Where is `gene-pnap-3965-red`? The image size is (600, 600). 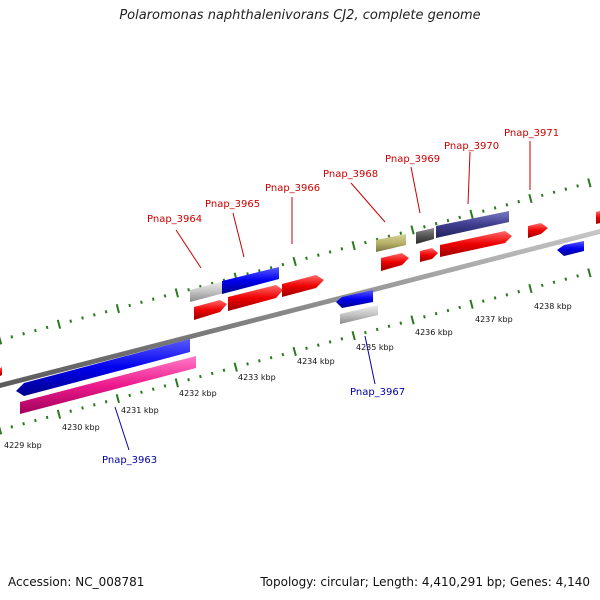 gene-pnap-3965-red is located at coordinates (255, 298).